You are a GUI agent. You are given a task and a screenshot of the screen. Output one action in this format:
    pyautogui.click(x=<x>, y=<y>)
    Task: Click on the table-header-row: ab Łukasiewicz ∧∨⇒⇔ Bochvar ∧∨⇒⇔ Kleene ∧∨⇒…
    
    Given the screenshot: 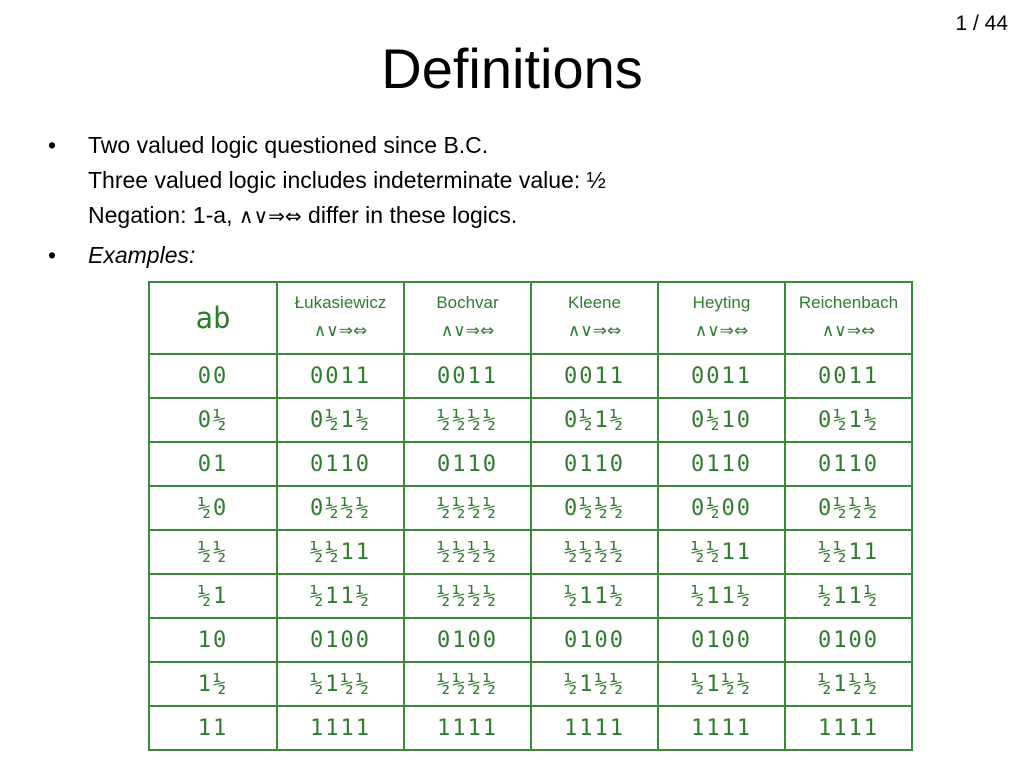 What is the action you would take?
    pyautogui.click(x=530, y=318)
    